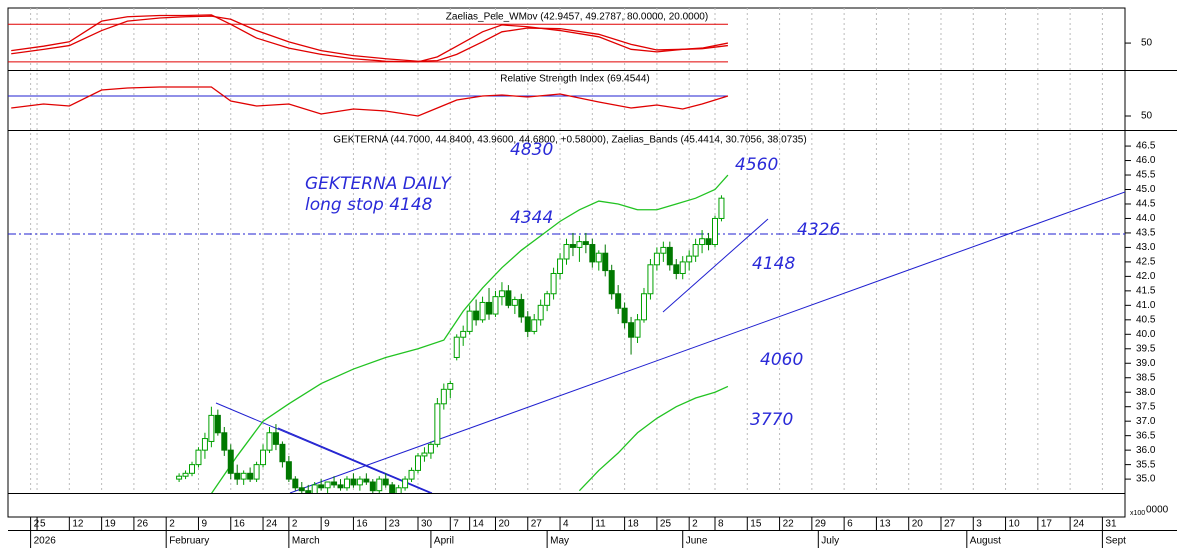 The height and width of the screenshot is (550, 1177). I want to click on annotation: GEKTERNA DAILY, so click(378, 184).